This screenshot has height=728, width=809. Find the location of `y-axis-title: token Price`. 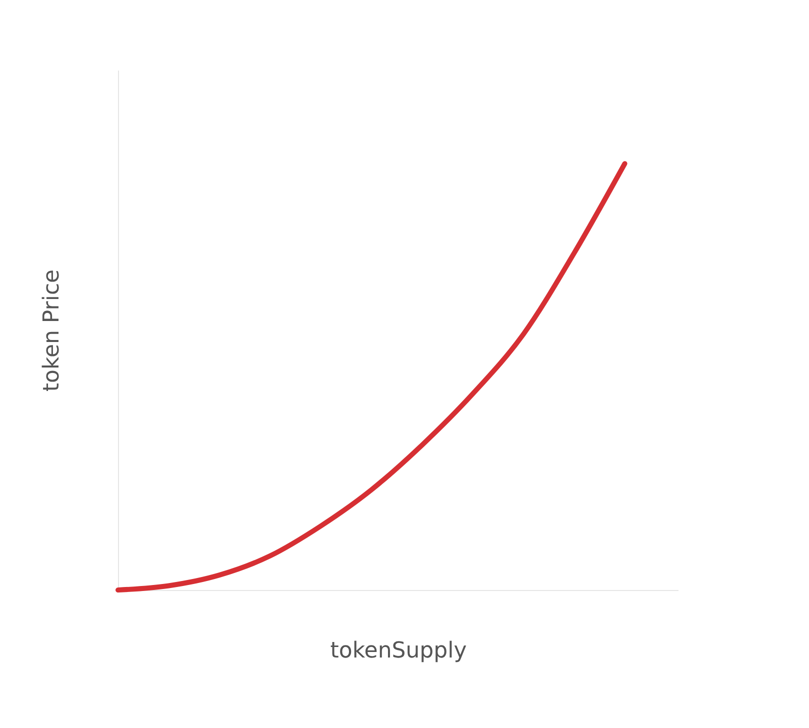

y-axis-title: token Price is located at coordinates (52, 330).